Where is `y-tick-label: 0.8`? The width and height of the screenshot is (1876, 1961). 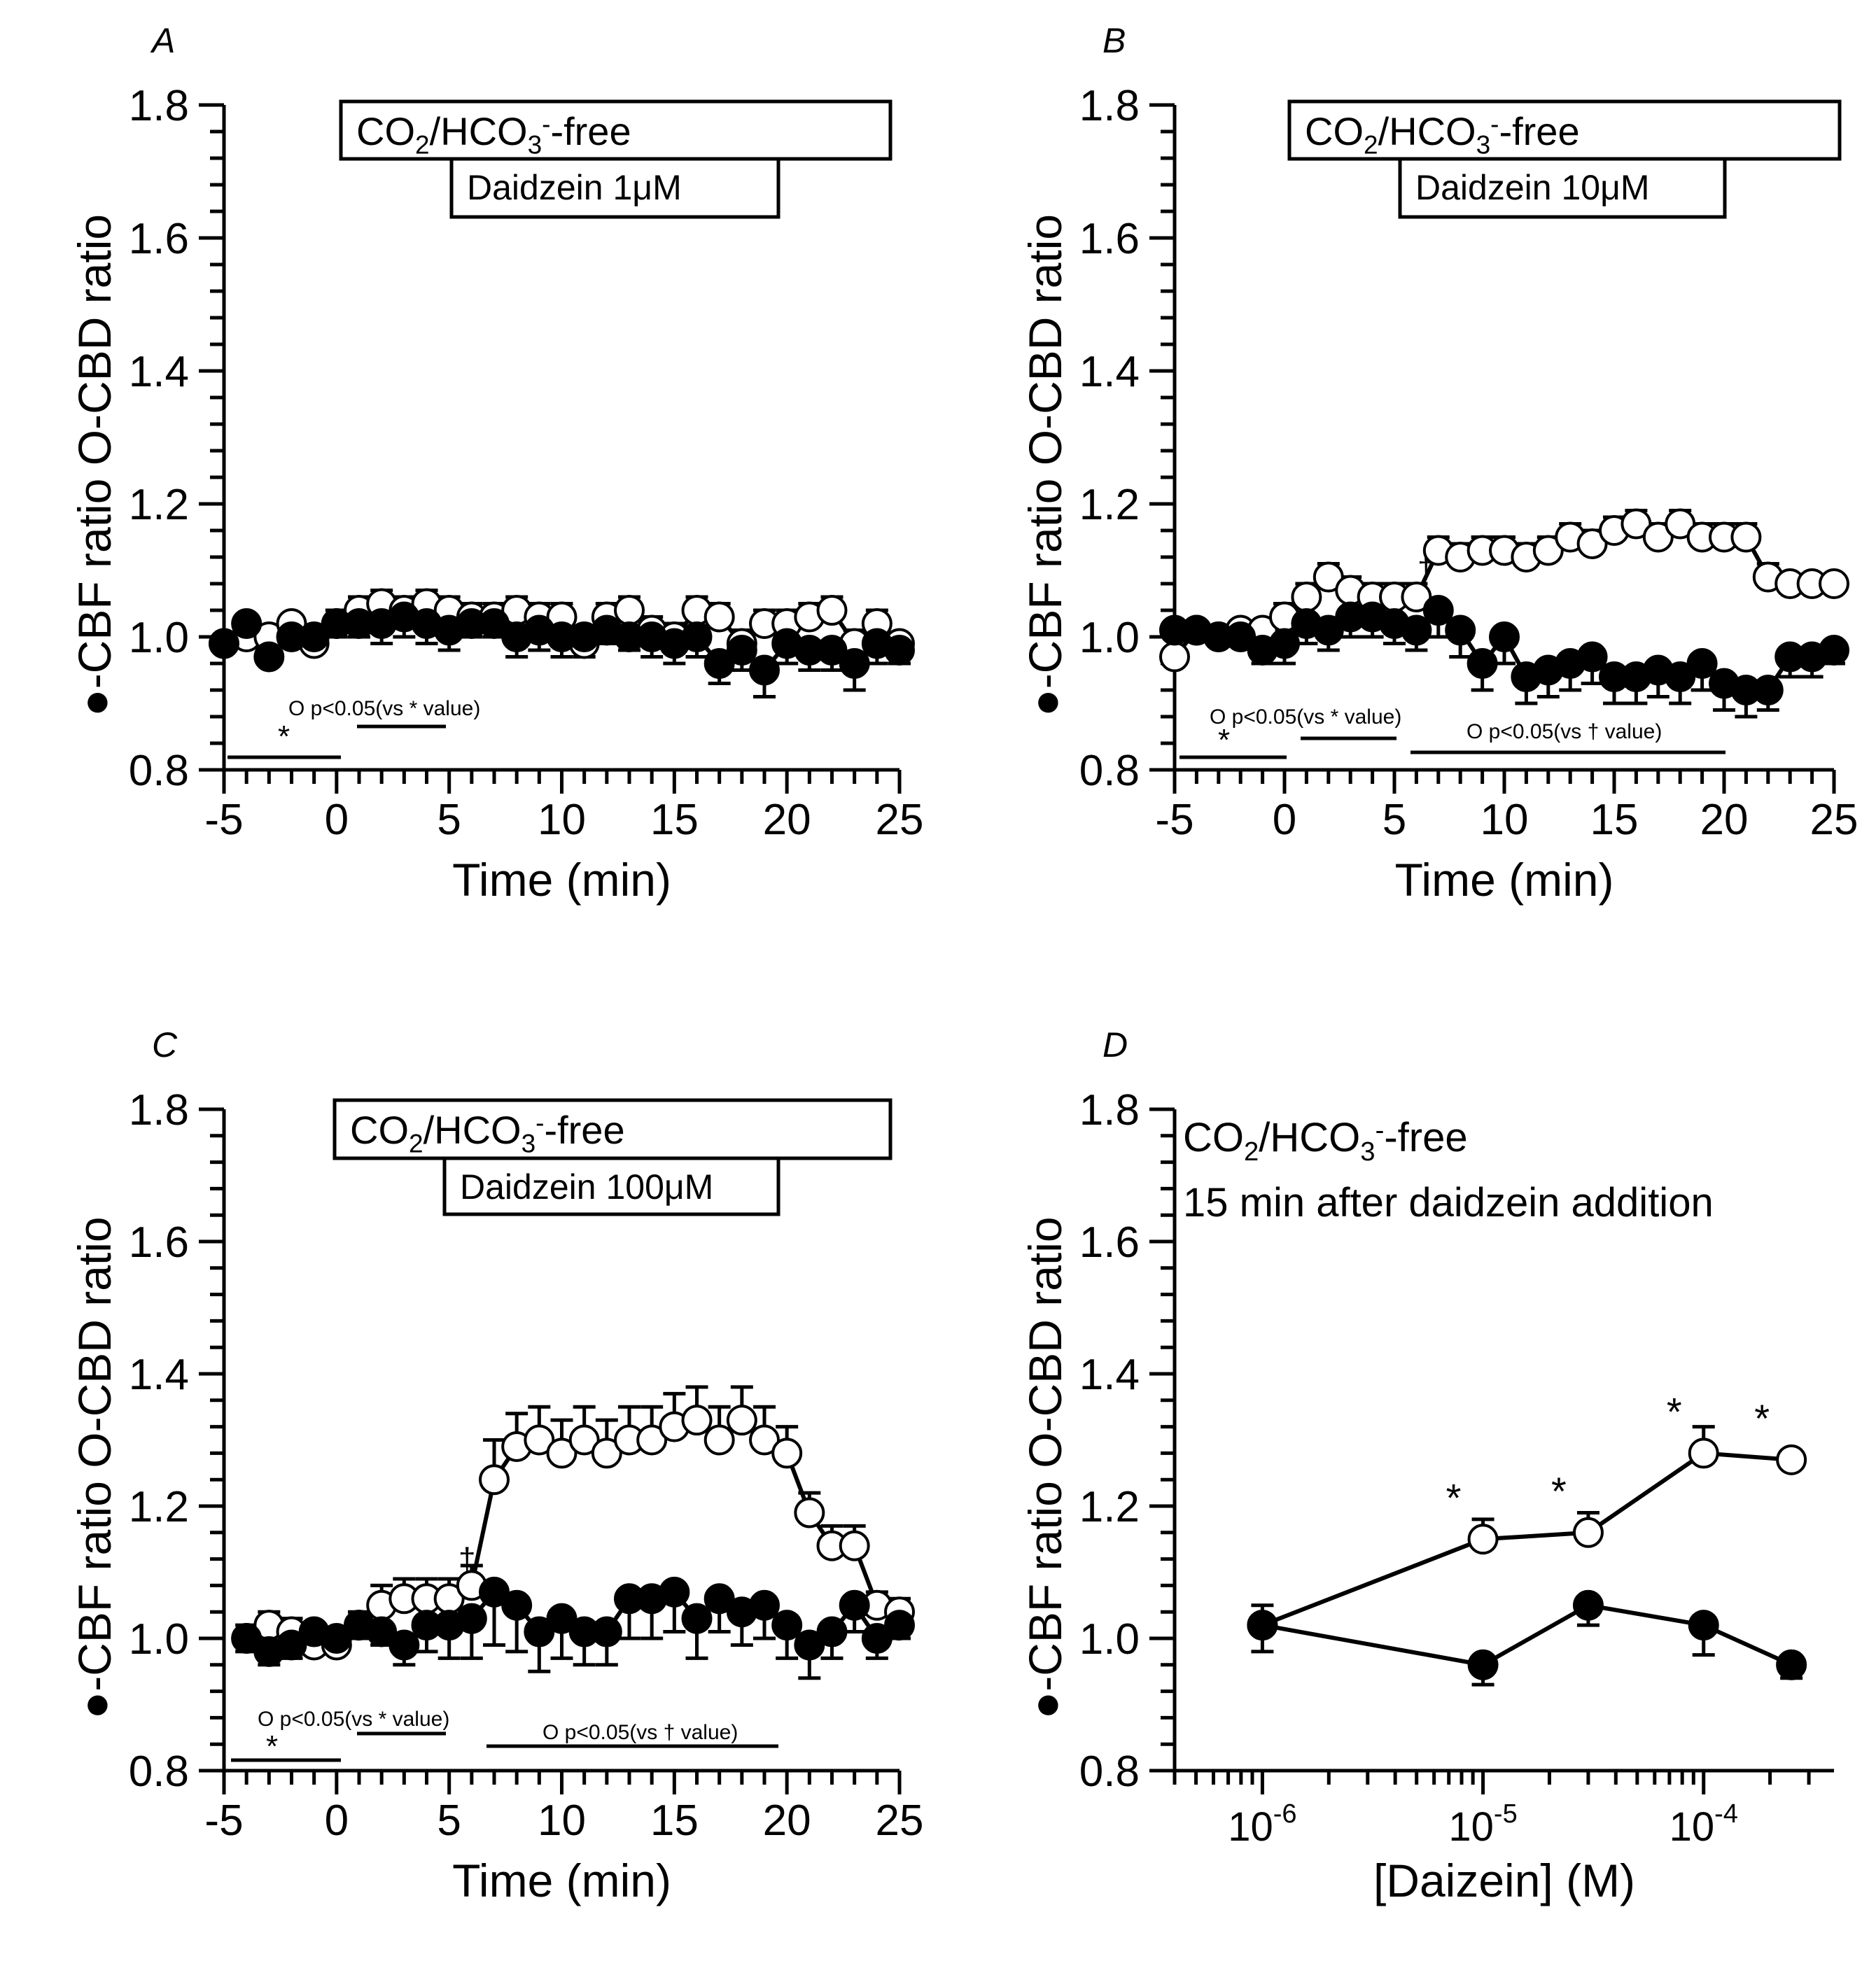 y-tick-label: 0.8 is located at coordinates (1109, 771).